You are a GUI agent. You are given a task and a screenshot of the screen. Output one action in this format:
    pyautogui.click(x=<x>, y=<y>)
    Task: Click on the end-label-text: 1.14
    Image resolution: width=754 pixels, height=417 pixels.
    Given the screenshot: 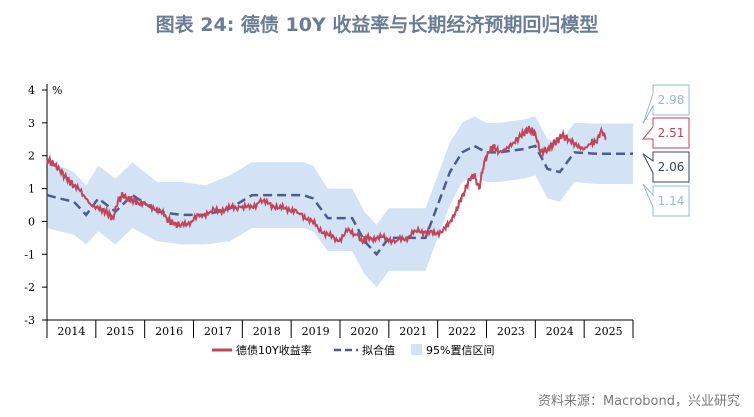 What is the action you would take?
    pyautogui.click(x=671, y=201)
    